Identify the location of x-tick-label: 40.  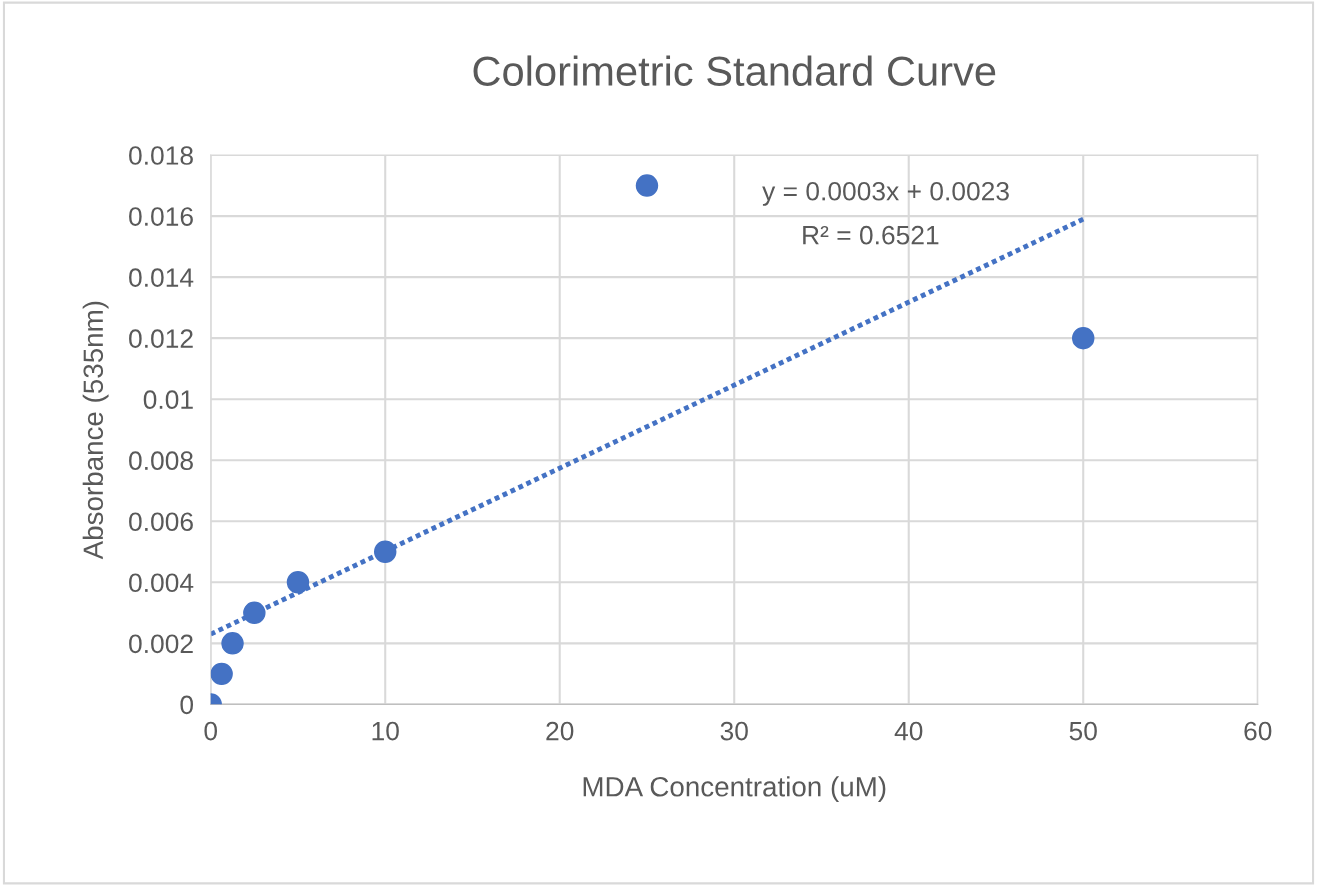
(908, 731).